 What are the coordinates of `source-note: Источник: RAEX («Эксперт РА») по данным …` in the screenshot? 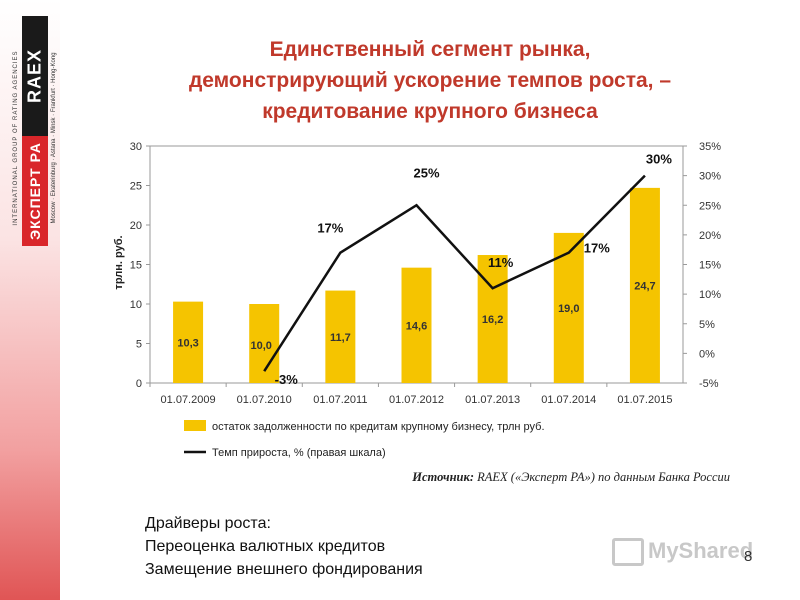 It's located at (530, 477).